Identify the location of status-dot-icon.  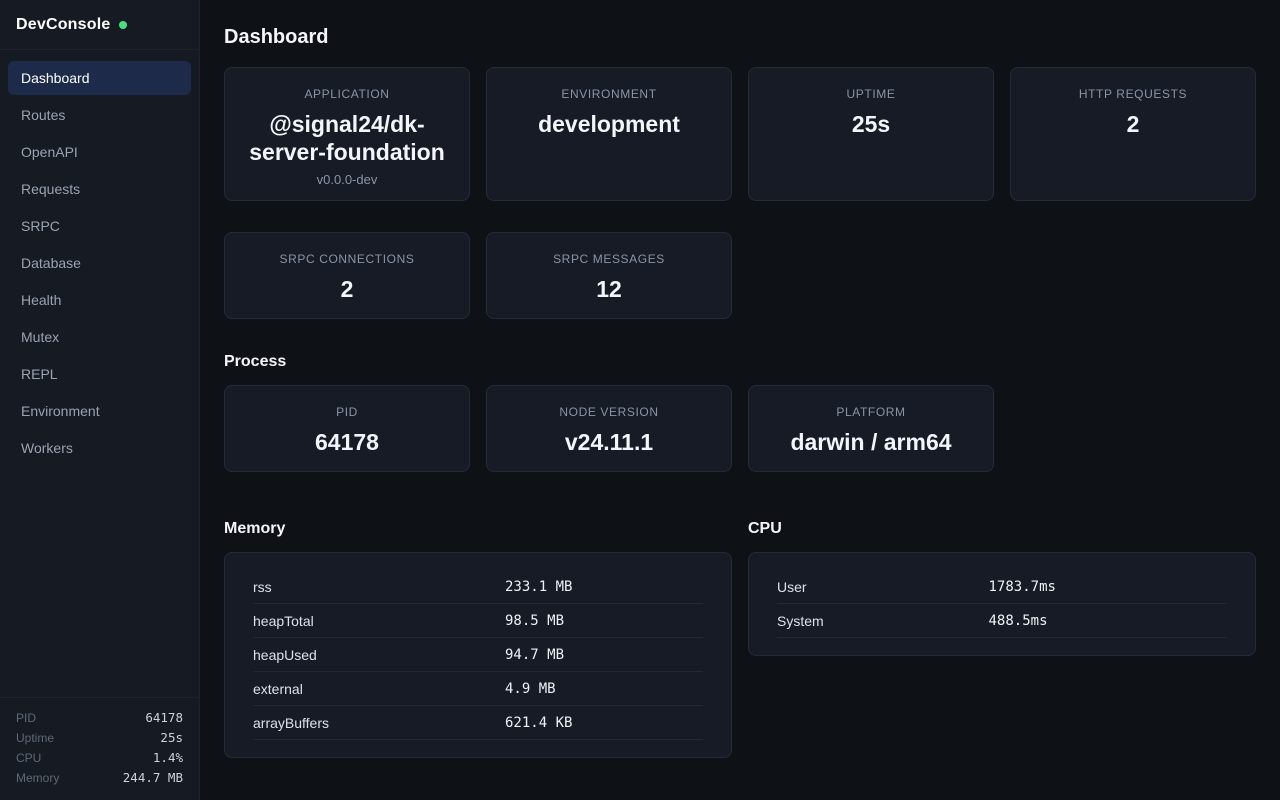
(123, 25).